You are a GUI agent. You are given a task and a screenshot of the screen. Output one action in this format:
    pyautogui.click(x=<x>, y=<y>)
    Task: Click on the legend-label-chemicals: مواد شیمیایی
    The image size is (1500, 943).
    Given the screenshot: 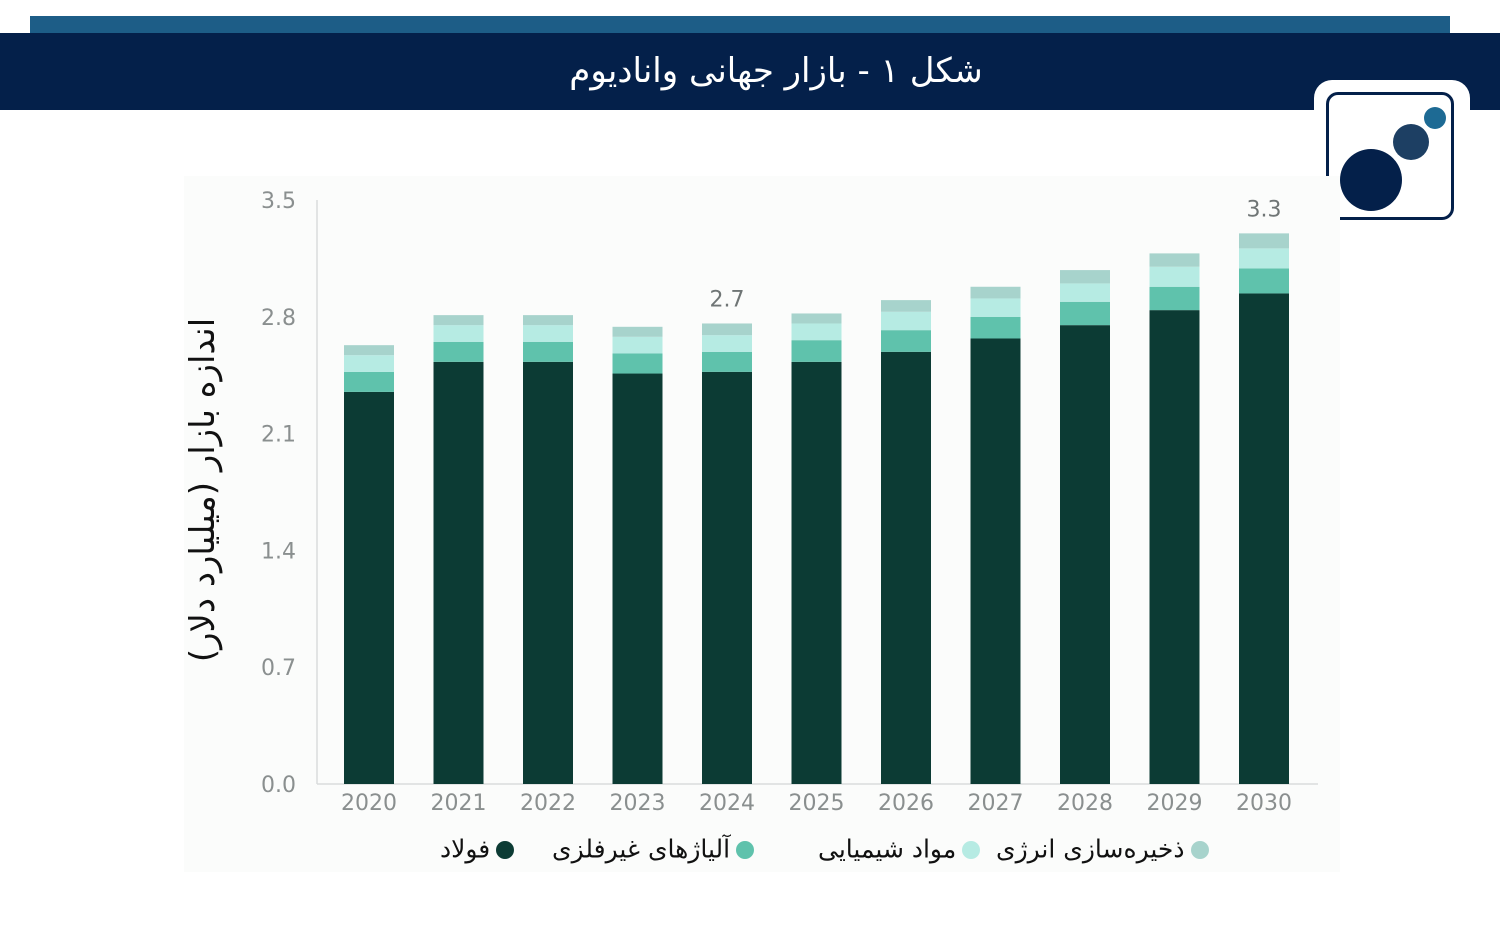 What is the action you would take?
    pyautogui.click(x=887, y=849)
    